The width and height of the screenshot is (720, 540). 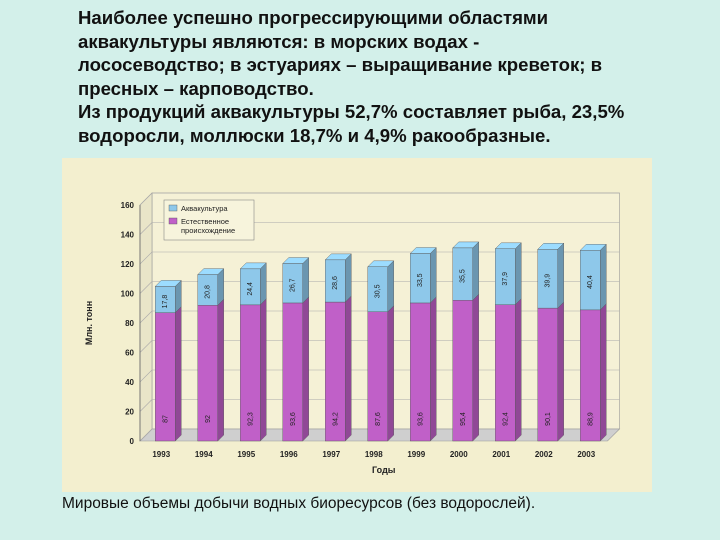 I want to click on data-label-aquaculture: 39,9, so click(x=548, y=281).